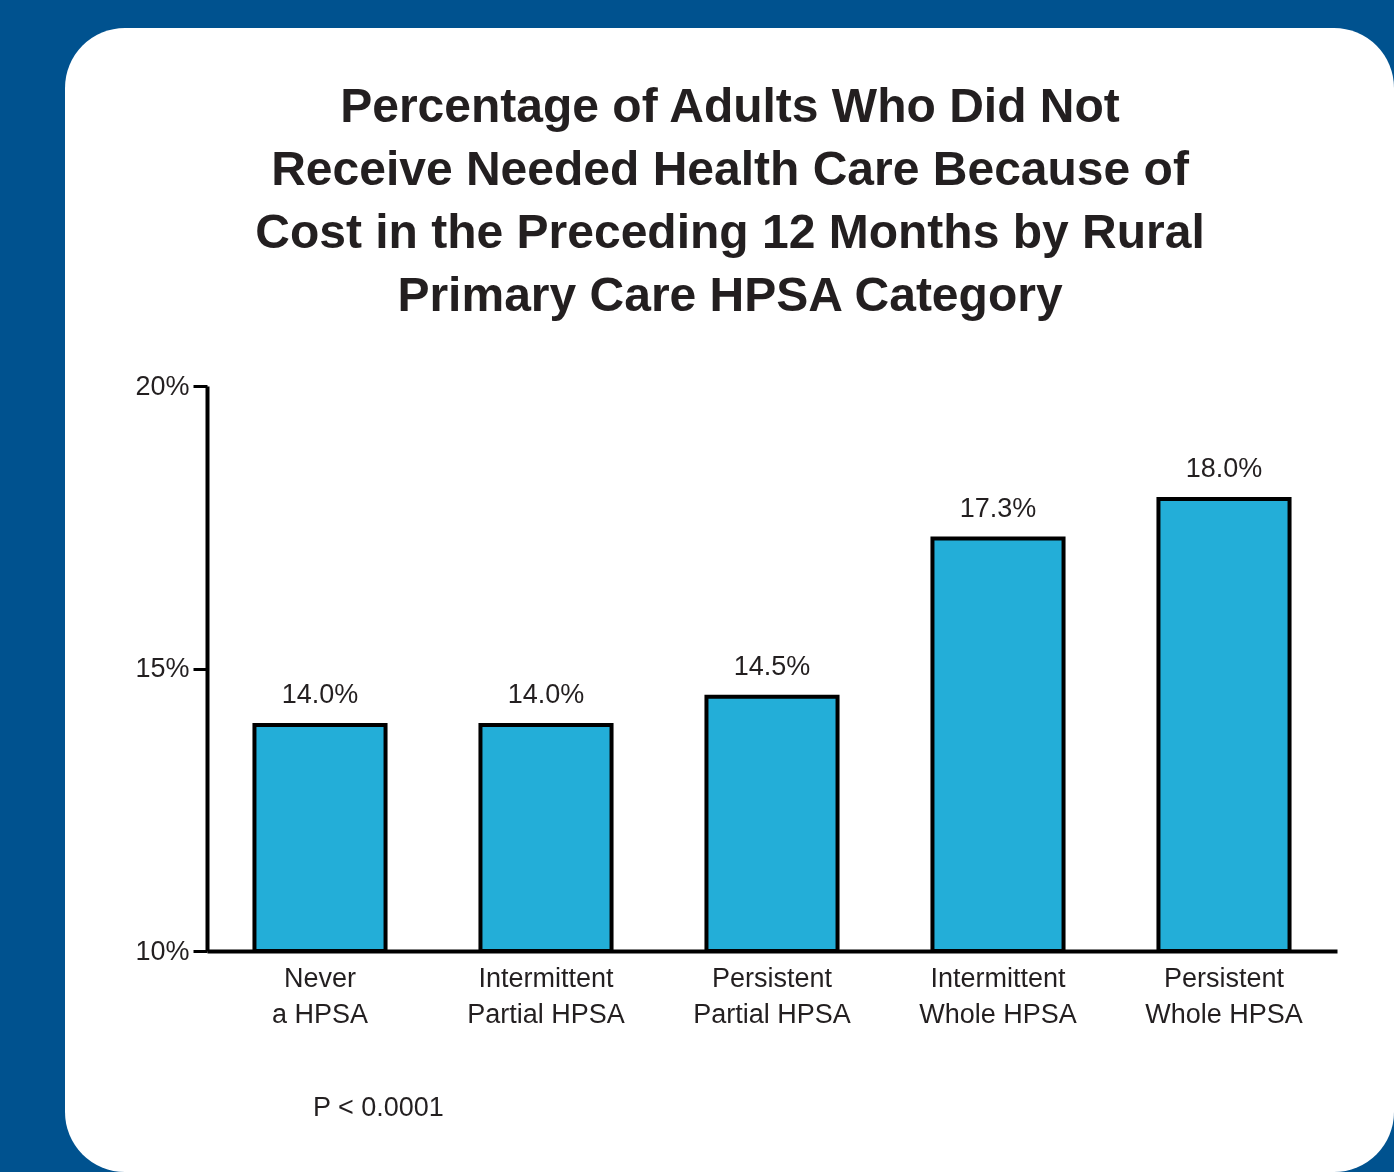 The width and height of the screenshot is (1394, 1172). I want to click on y-tick-label: 20%, so click(162, 385).